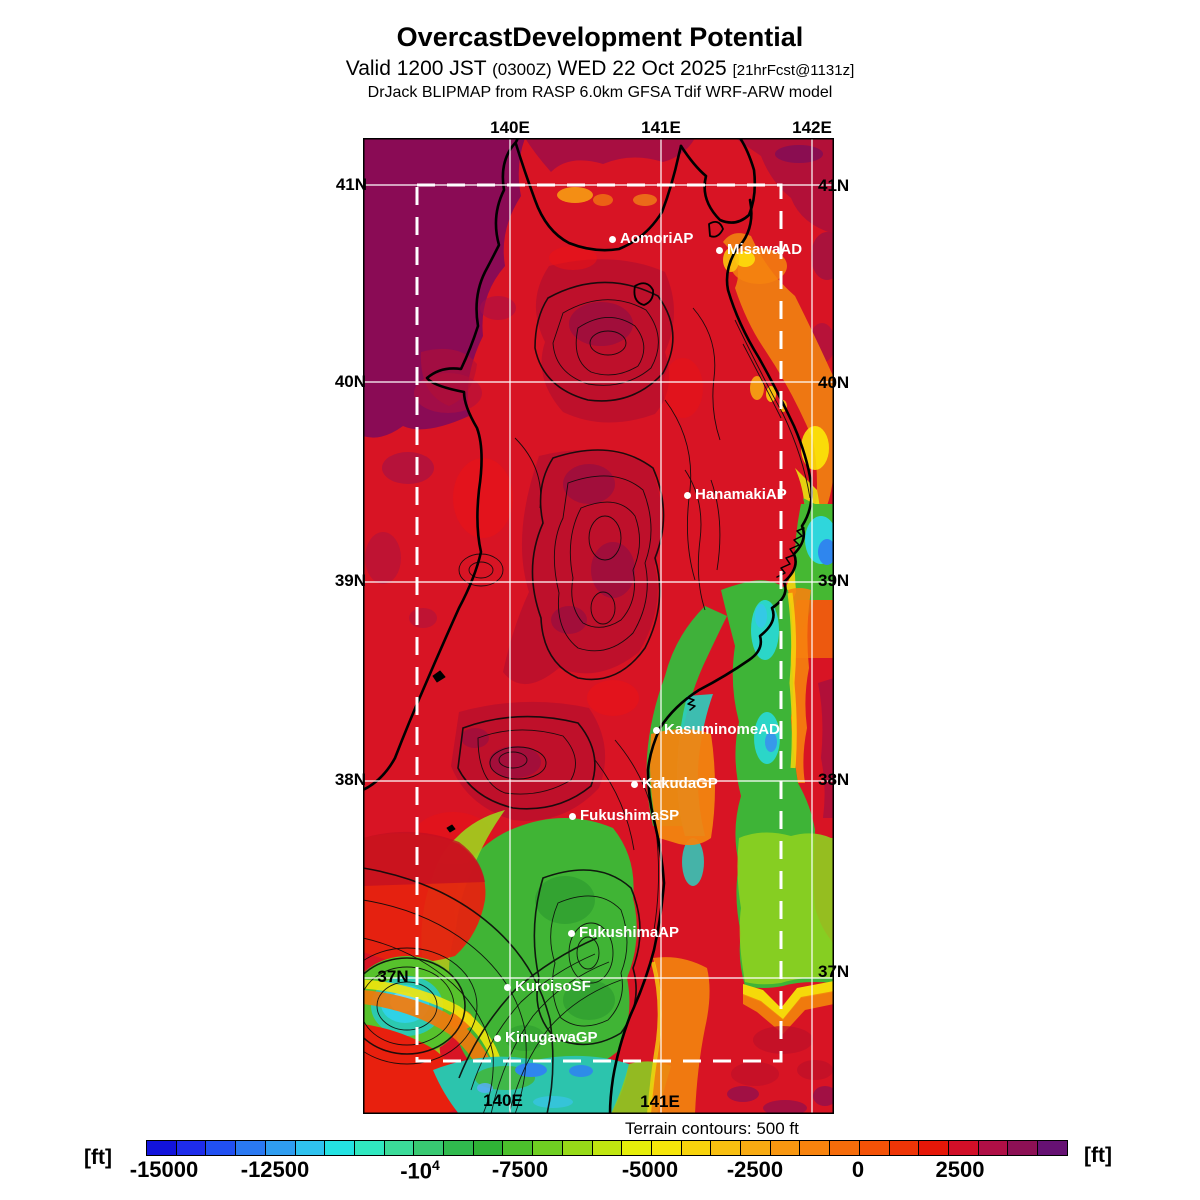 The height and width of the screenshot is (1200, 1200). I want to click on elevation-colorbar, so click(607, 1148).